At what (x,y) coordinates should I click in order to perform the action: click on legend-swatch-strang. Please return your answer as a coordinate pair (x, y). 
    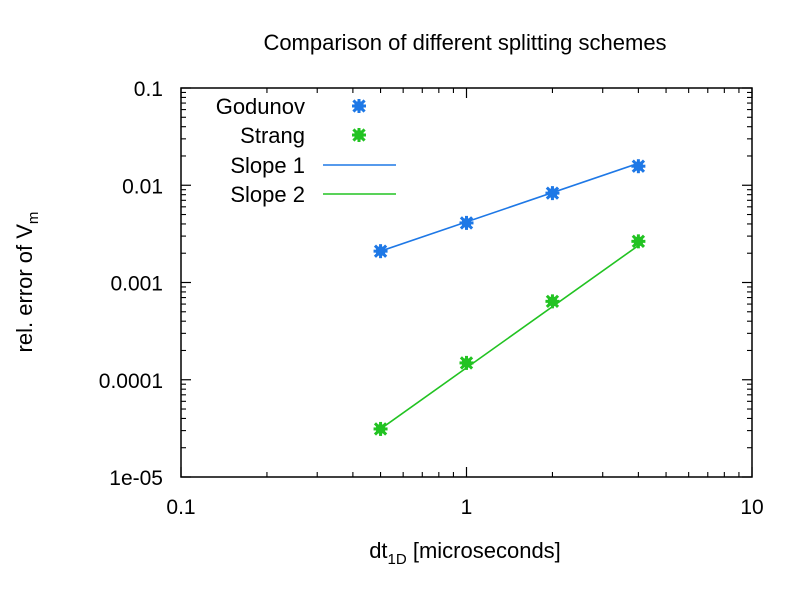
    Looking at the image, I should click on (359, 135).